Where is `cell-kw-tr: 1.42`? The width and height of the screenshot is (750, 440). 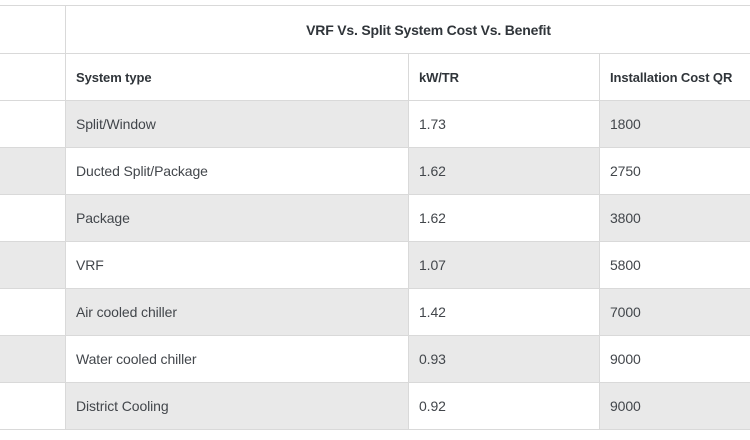 cell-kw-tr: 1.42 is located at coordinates (504, 312).